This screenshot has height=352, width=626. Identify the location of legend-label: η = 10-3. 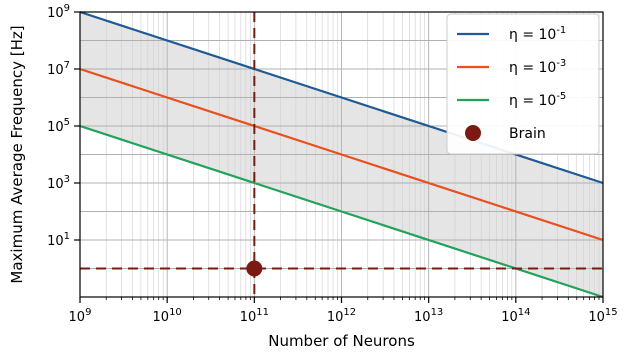
(537, 67).